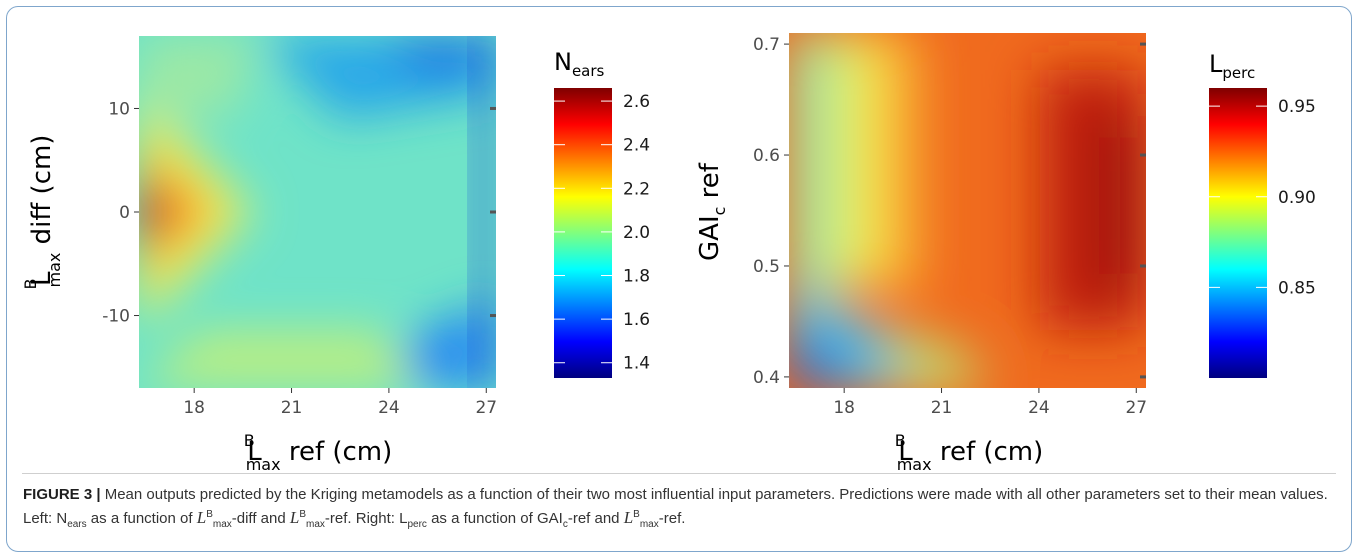 This screenshot has height=558, width=1358. I want to click on right-xtick-label: 21, so click(942, 408).